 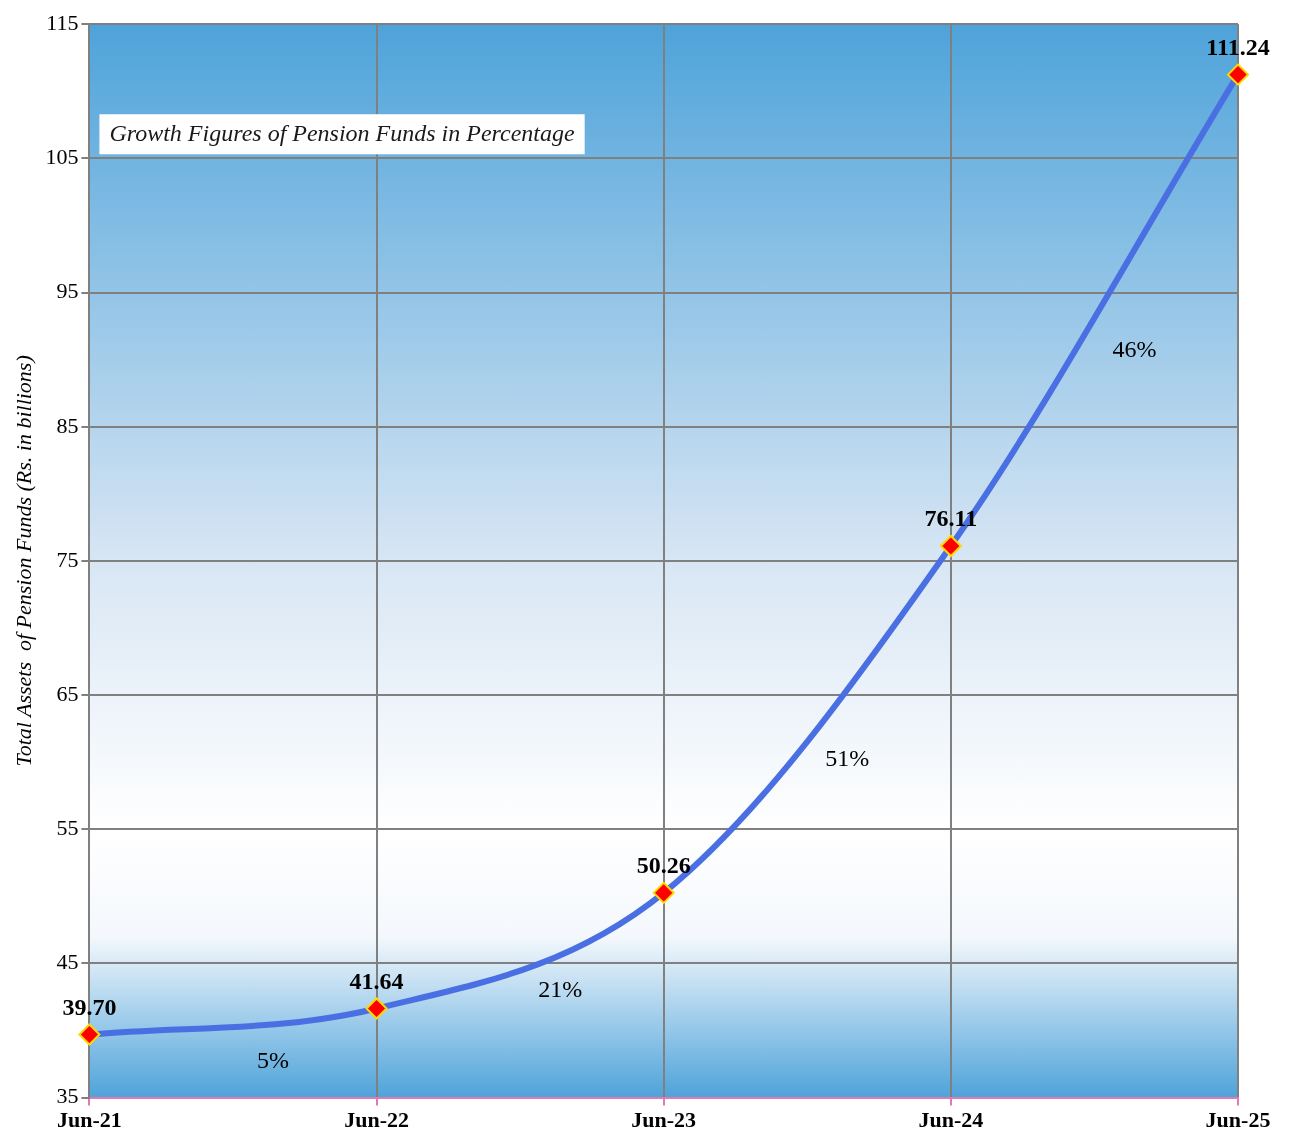 I want to click on y-tick-label: 55, so click(x=67, y=828).